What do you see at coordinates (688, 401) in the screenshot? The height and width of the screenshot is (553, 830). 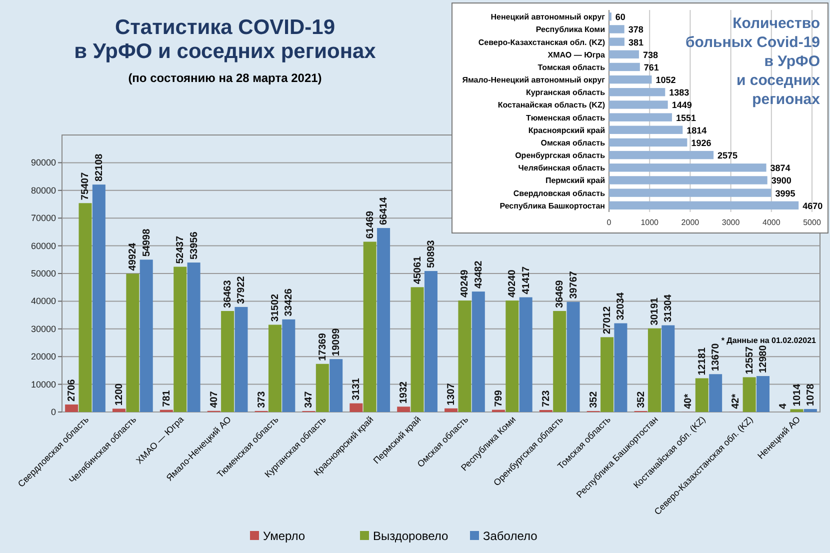 I see `data-label: 40*` at bounding box center [688, 401].